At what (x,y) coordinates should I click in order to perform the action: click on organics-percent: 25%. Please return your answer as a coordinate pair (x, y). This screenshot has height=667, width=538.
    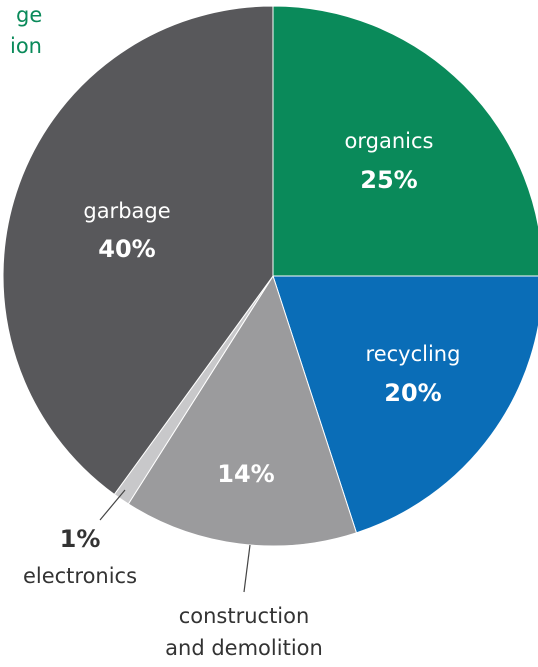
    Looking at the image, I should click on (388, 180).